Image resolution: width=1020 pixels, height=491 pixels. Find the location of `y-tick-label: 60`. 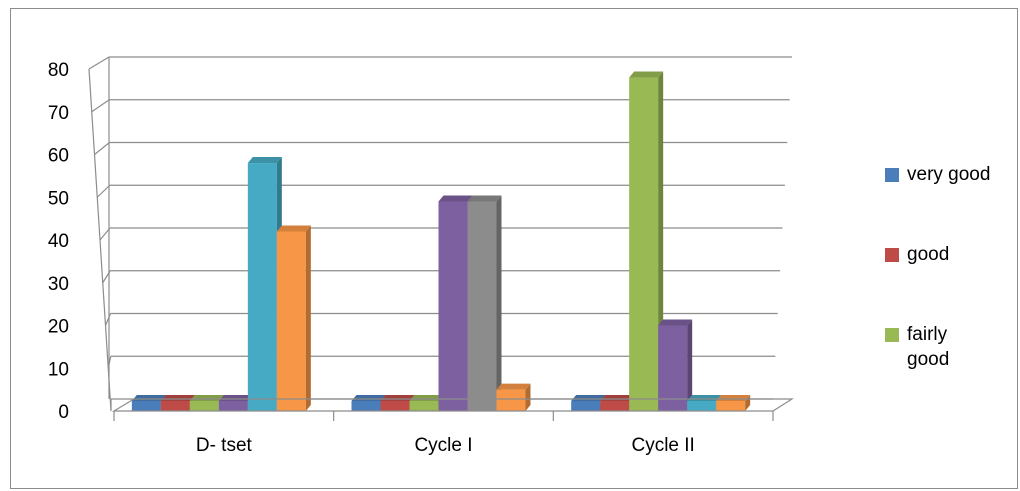

y-tick-label: 60 is located at coordinates (58, 156).